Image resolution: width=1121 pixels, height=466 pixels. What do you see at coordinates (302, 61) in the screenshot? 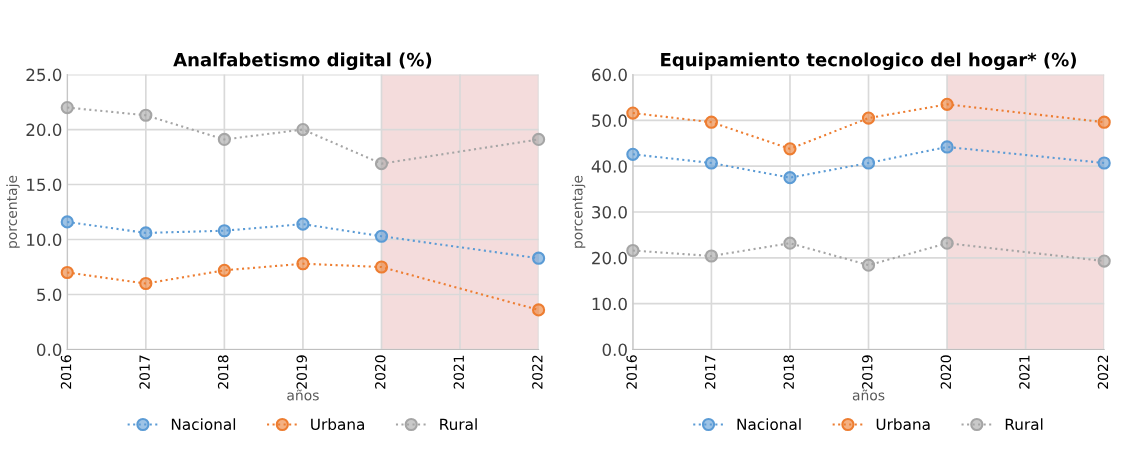
I see `chart-title: Analfabetismo digital (%)` at bounding box center [302, 61].